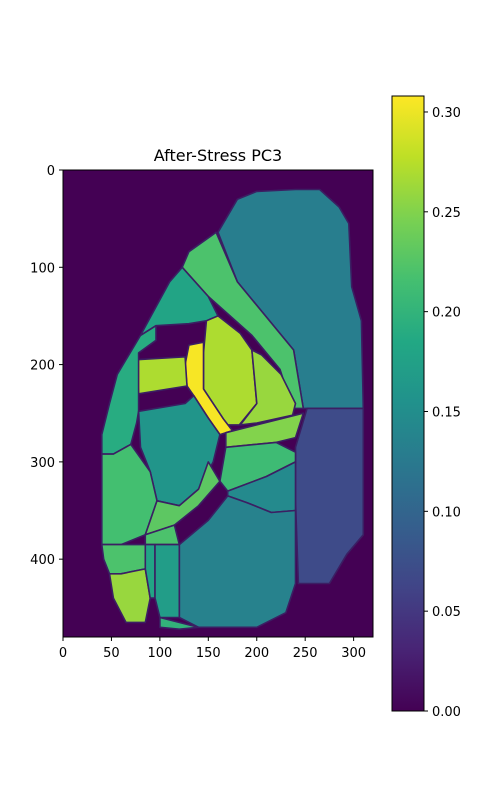 The height and width of the screenshot is (800, 500). I want to click on x-tick-label: 300, so click(353, 653).